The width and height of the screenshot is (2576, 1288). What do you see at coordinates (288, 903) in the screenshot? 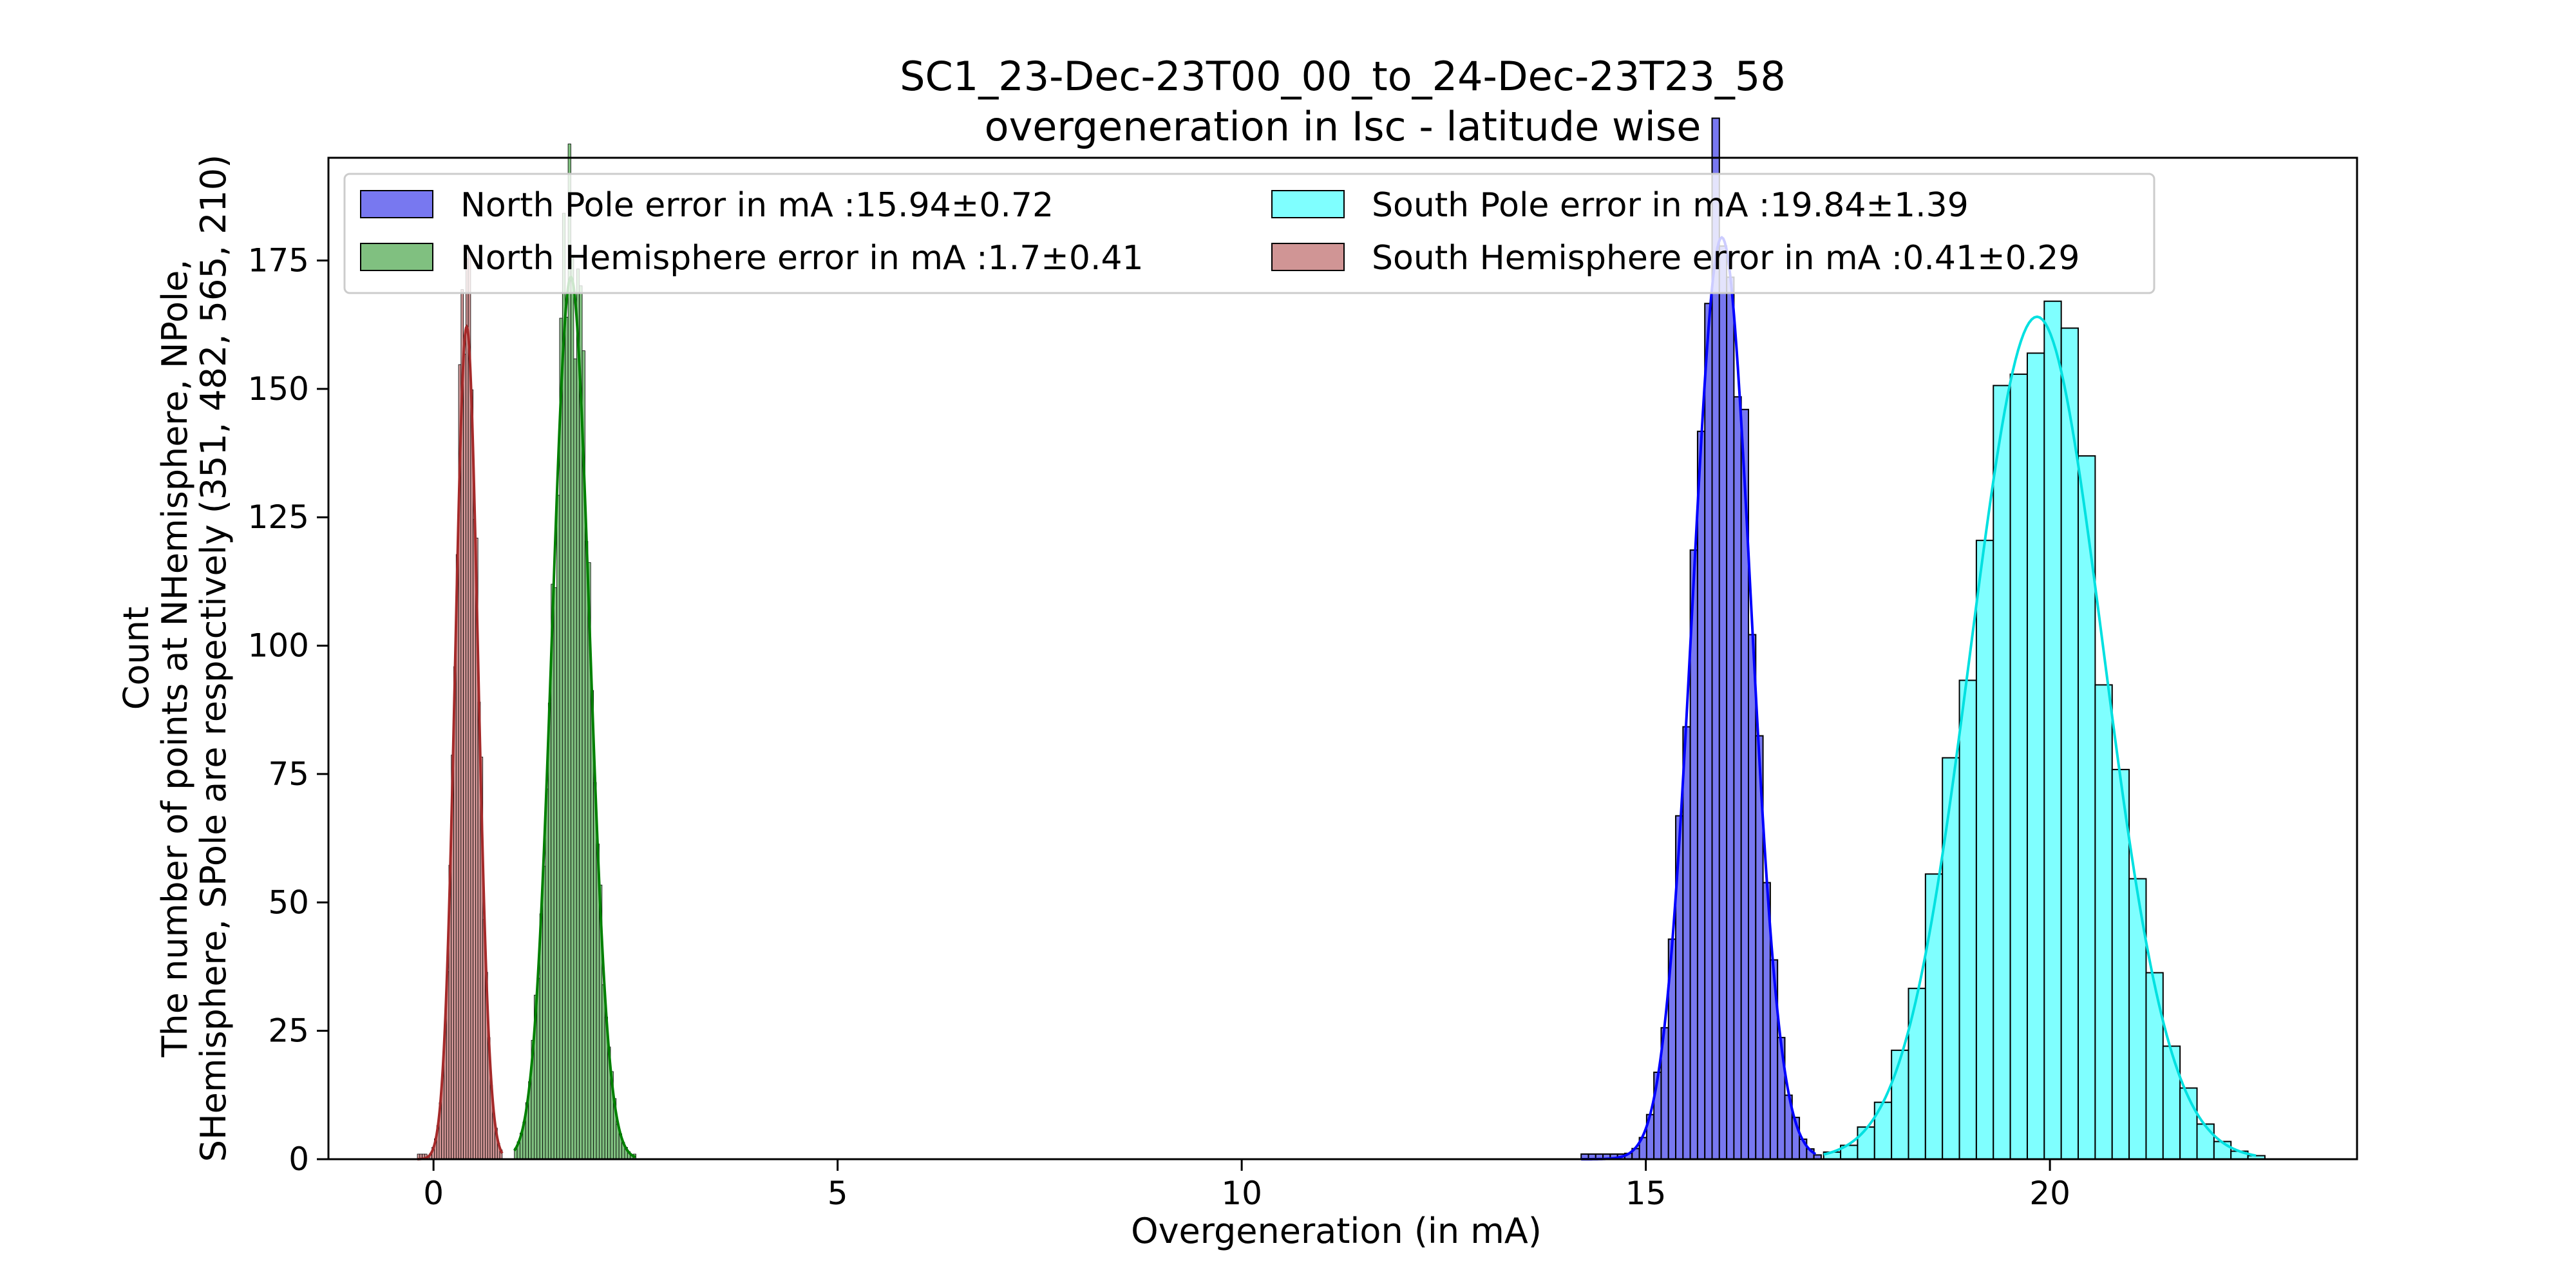
I see `y-tick-label: 50` at bounding box center [288, 903].